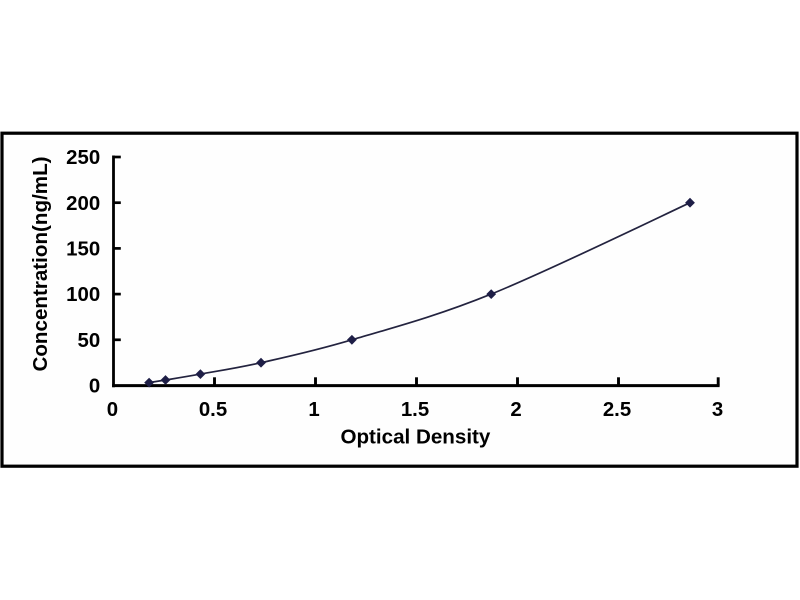 The width and height of the screenshot is (800, 600). I want to click on svg-text: 150, so click(83, 250).